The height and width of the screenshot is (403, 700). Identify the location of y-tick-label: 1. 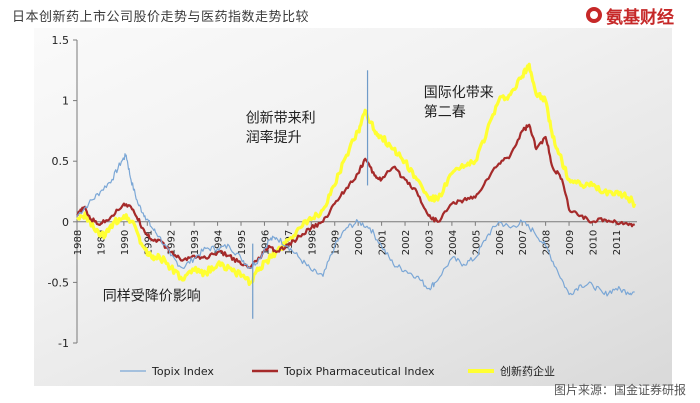
(65, 101).